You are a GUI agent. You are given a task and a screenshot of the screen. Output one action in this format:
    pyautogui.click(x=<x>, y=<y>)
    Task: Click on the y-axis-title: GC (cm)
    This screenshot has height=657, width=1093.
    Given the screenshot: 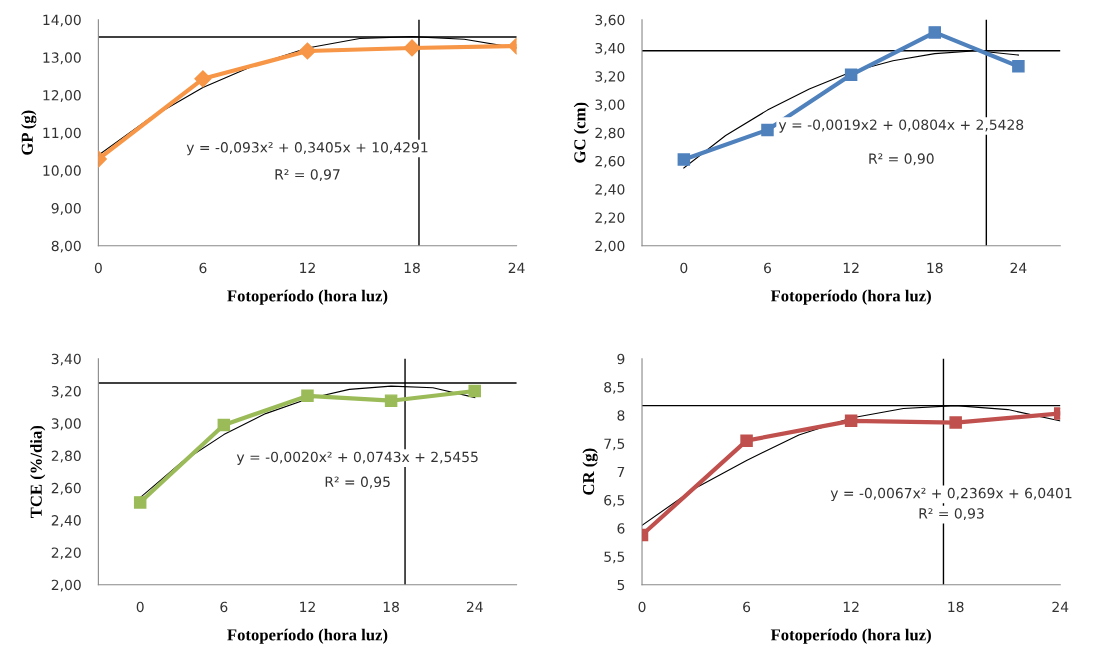 What is the action you would take?
    pyautogui.click(x=581, y=132)
    